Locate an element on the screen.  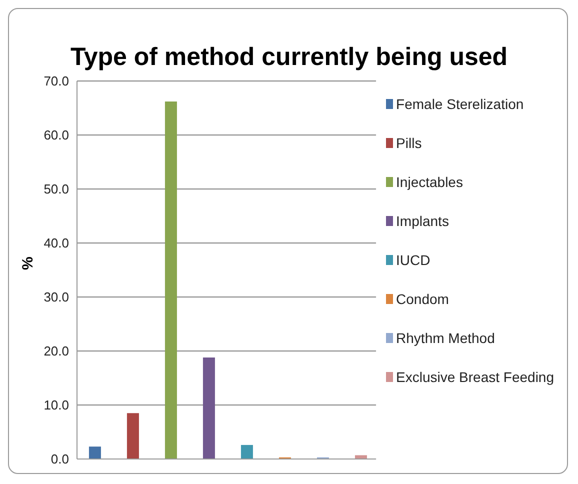
y-tick-label: 40.0 is located at coordinates (56, 243).